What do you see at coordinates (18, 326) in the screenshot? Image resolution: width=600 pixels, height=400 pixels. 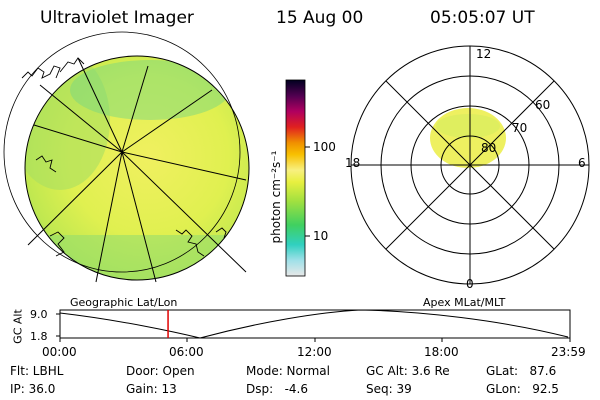 I see `altitude-ylabel: GC Alt` at bounding box center [18, 326].